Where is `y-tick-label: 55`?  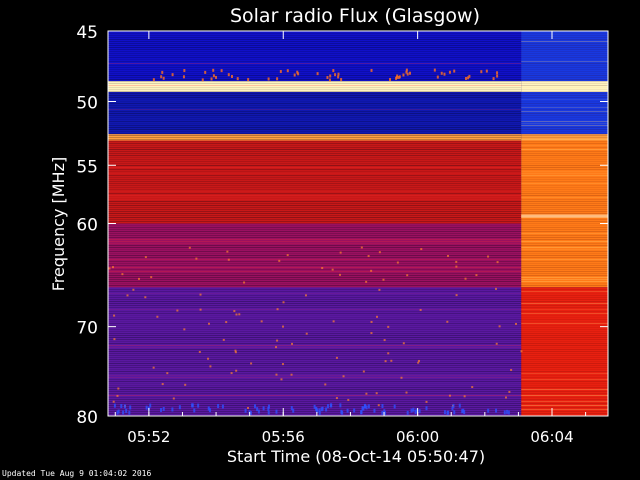 y-tick-label: 55 is located at coordinates (87, 167).